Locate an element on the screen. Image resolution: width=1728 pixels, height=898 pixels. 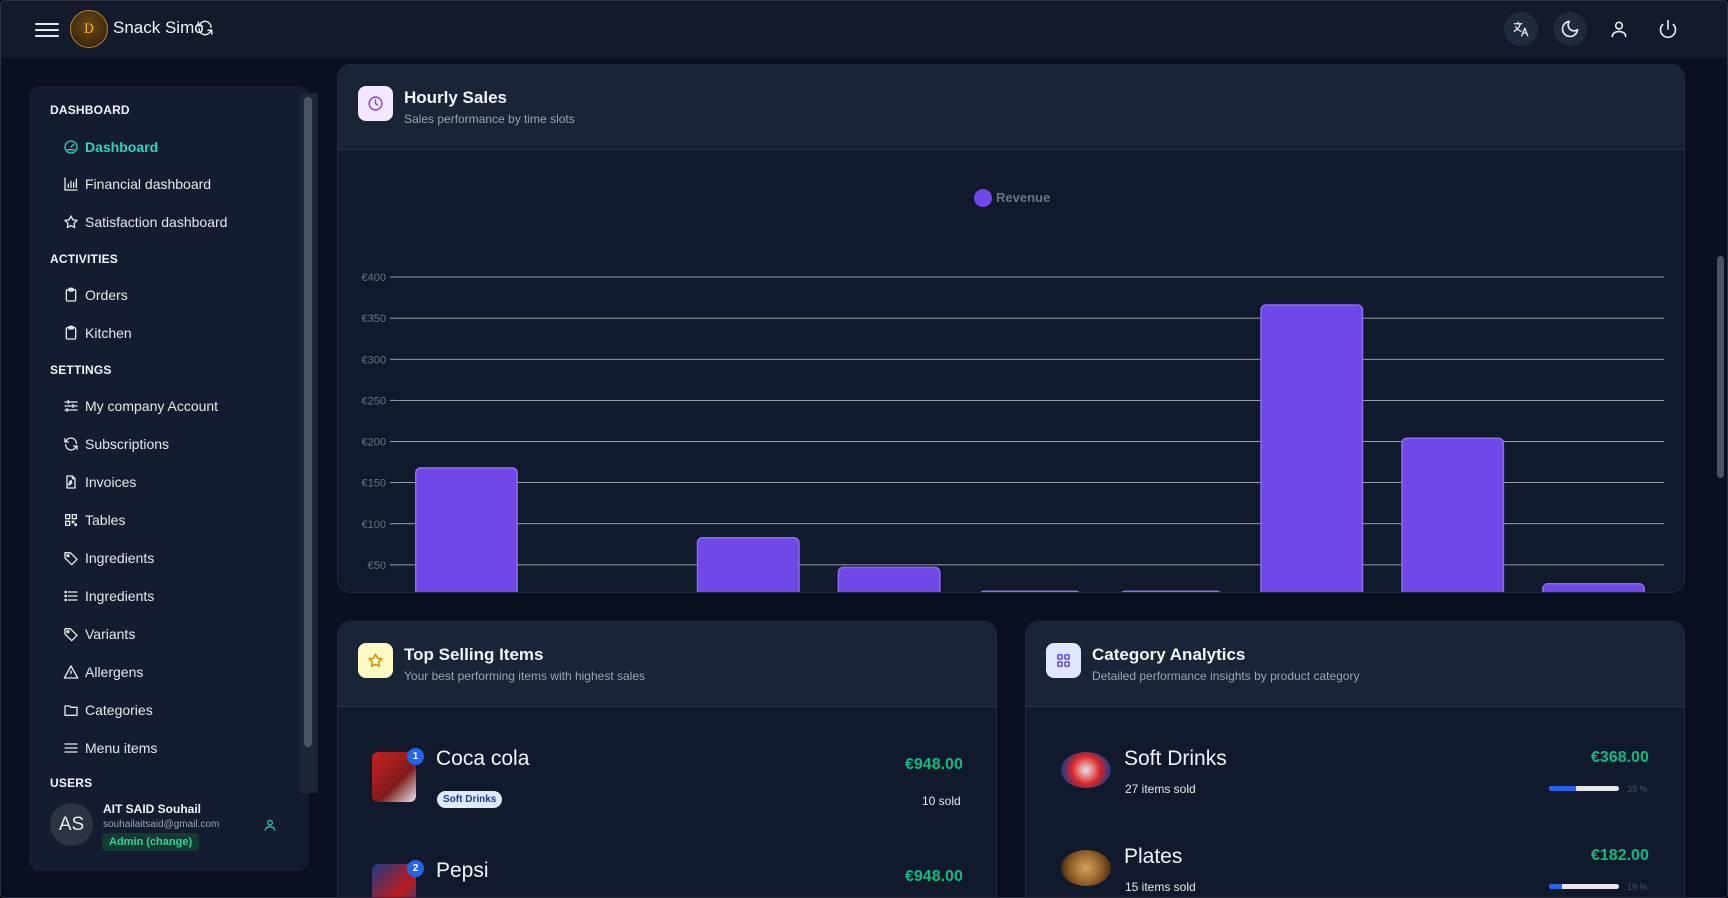
item-name: Pepsi is located at coordinates (462, 870).